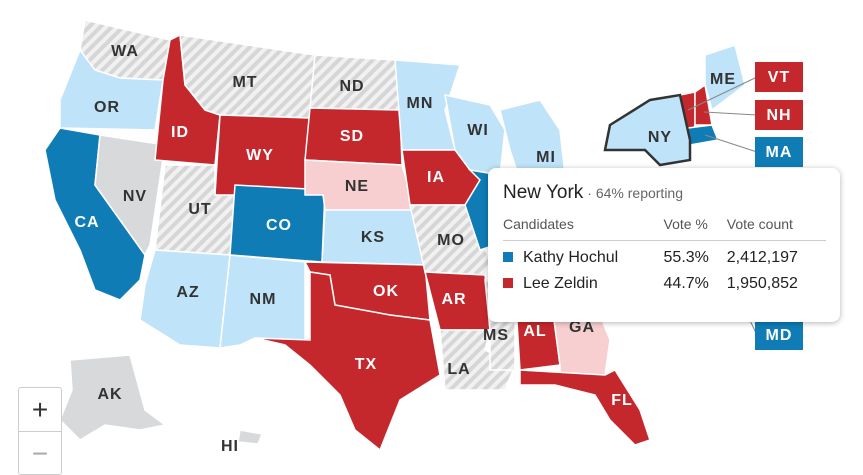 This screenshot has height=475, width=863. I want to click on state-label: WA, so click(125, 51).